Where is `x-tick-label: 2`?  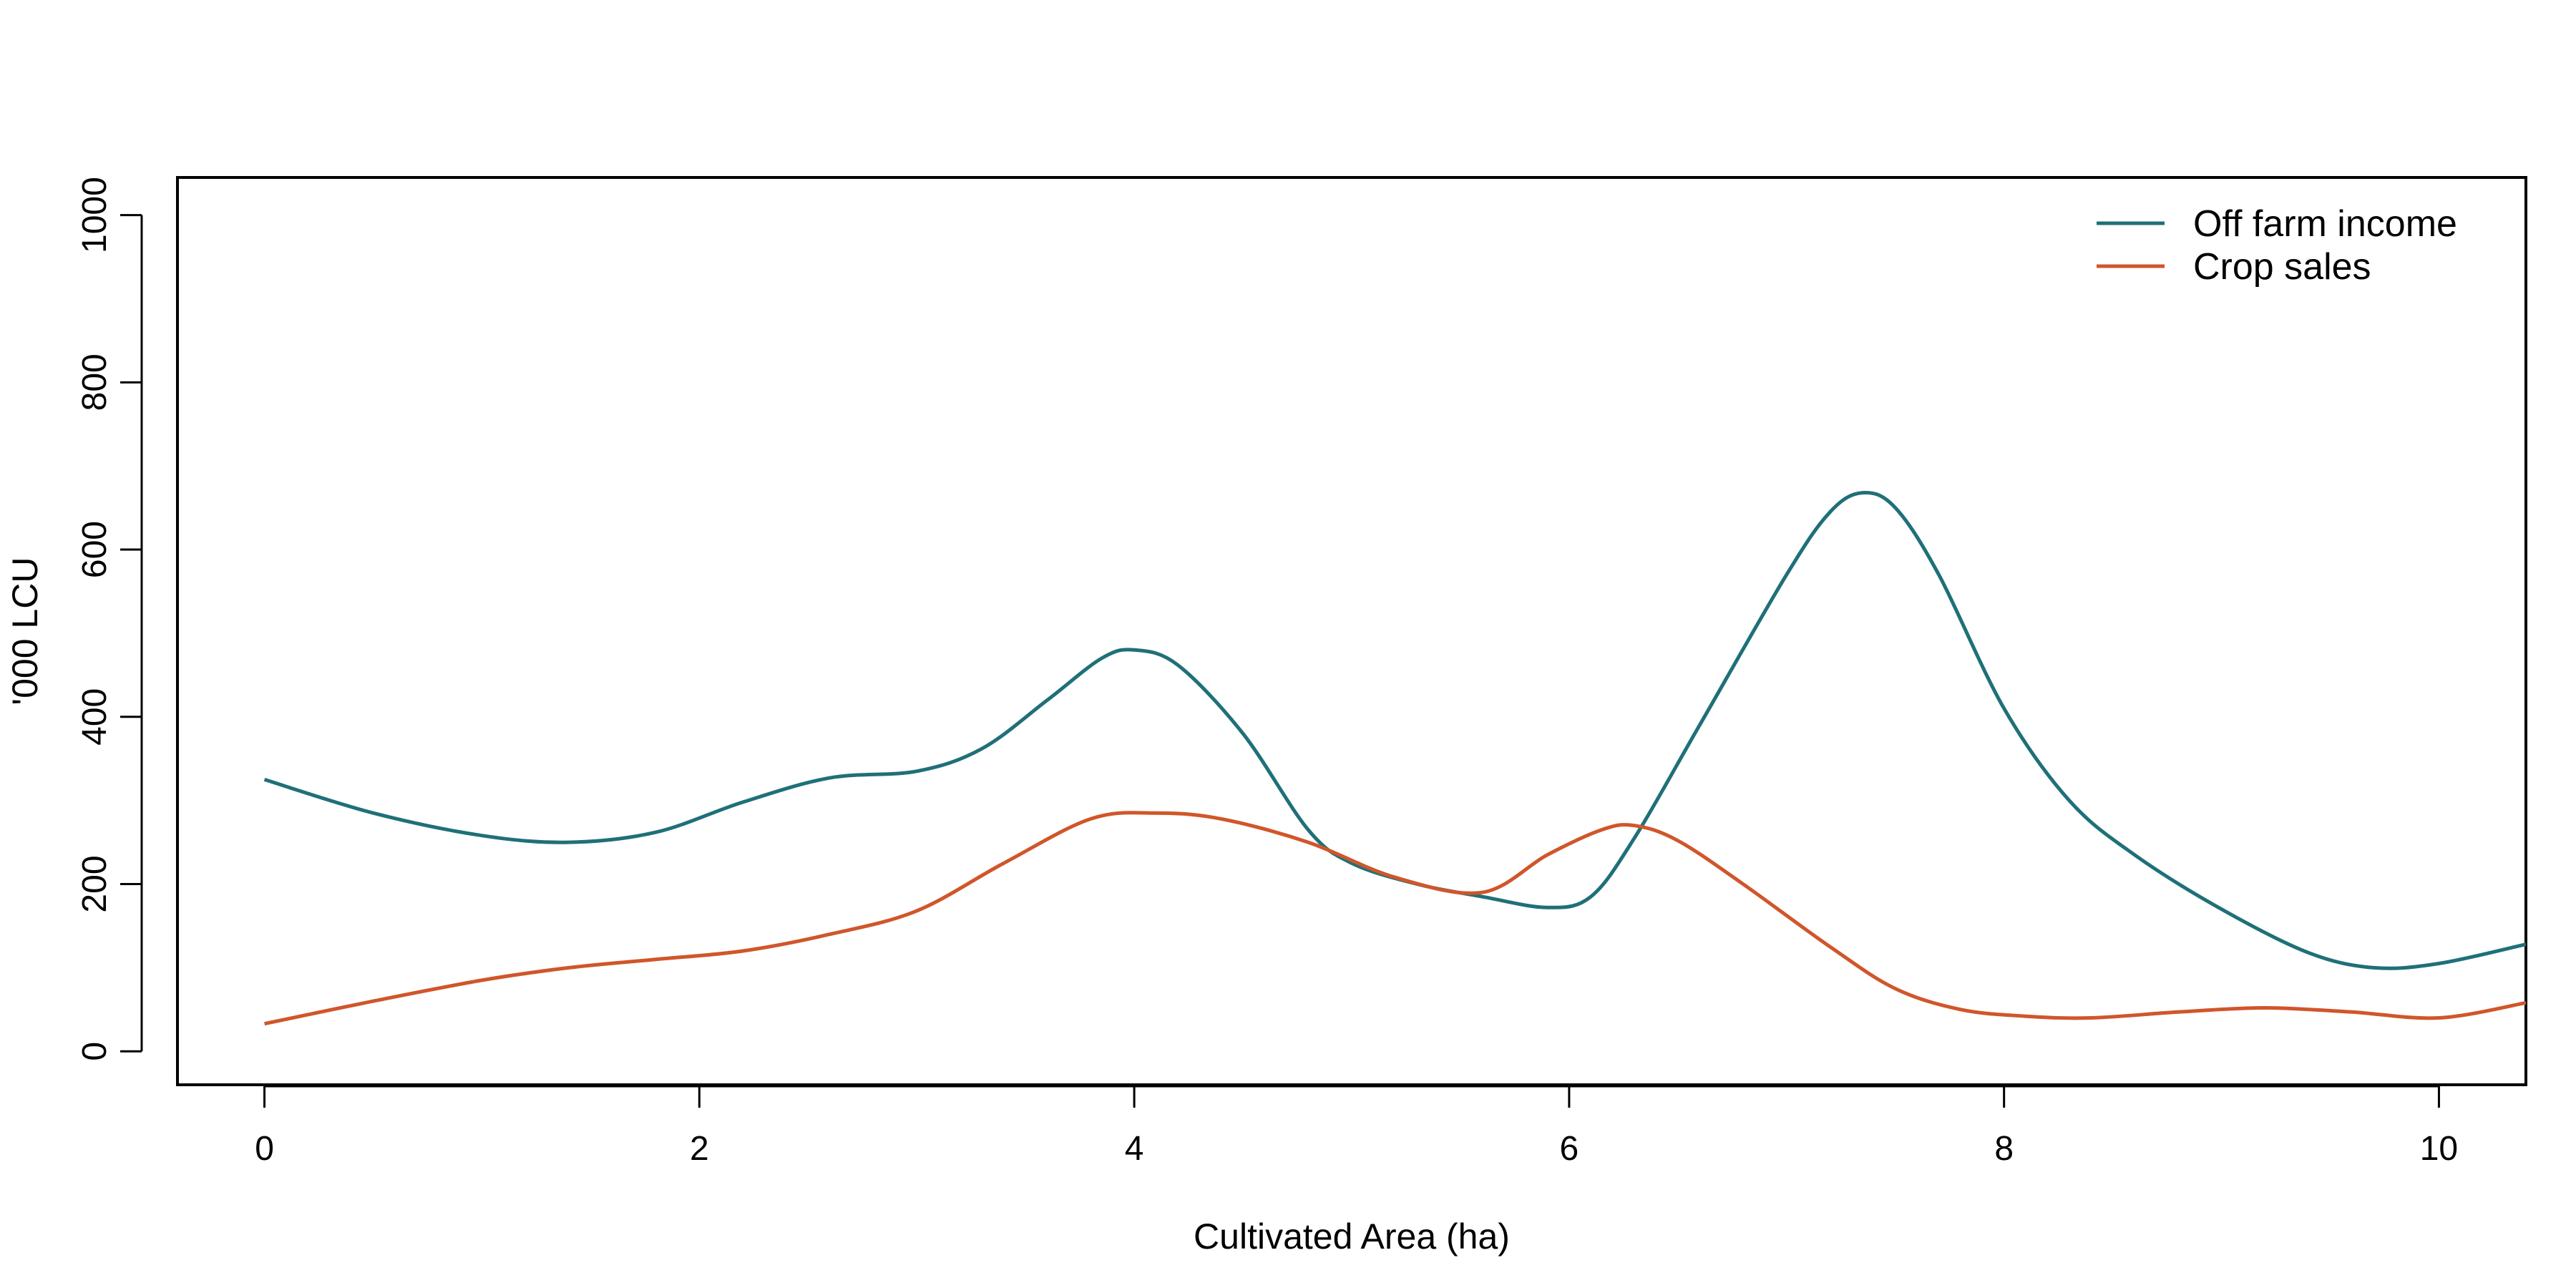
x-tick-label: 2 is located at coordinates (699, 1149).